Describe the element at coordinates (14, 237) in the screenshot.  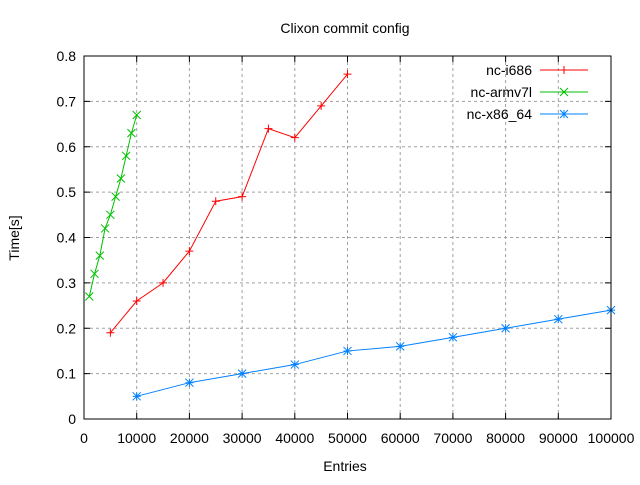
I see `y-axis-label: Time[s]` at that location.